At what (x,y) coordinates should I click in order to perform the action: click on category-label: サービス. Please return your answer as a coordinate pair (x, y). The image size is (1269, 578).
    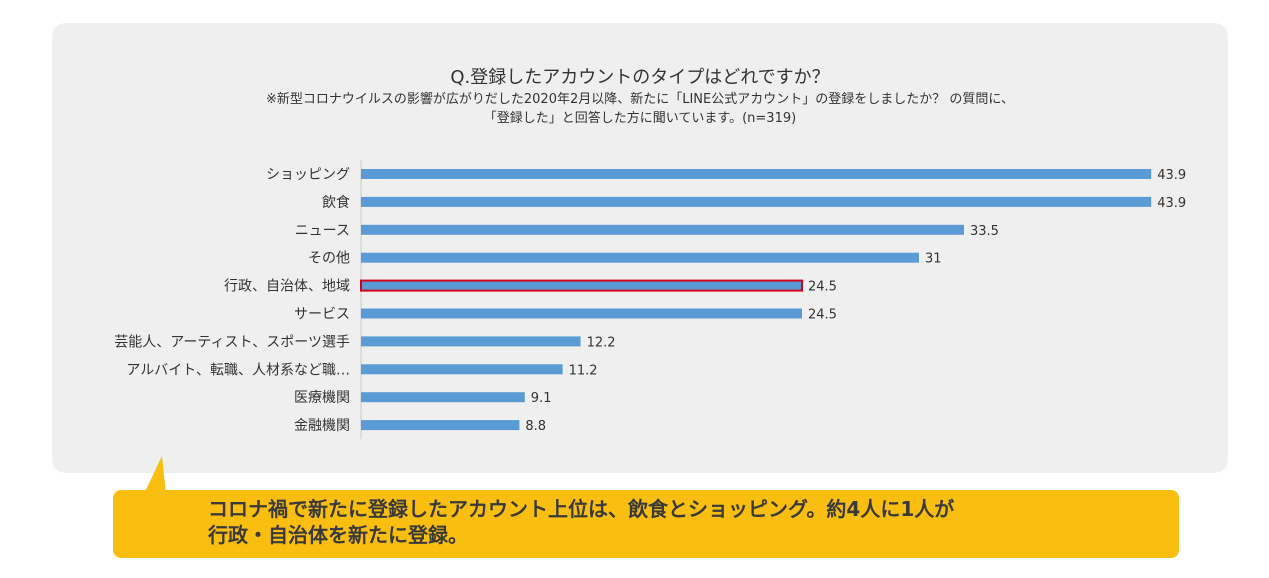
    Looking at the image, I should click on (322, 315).